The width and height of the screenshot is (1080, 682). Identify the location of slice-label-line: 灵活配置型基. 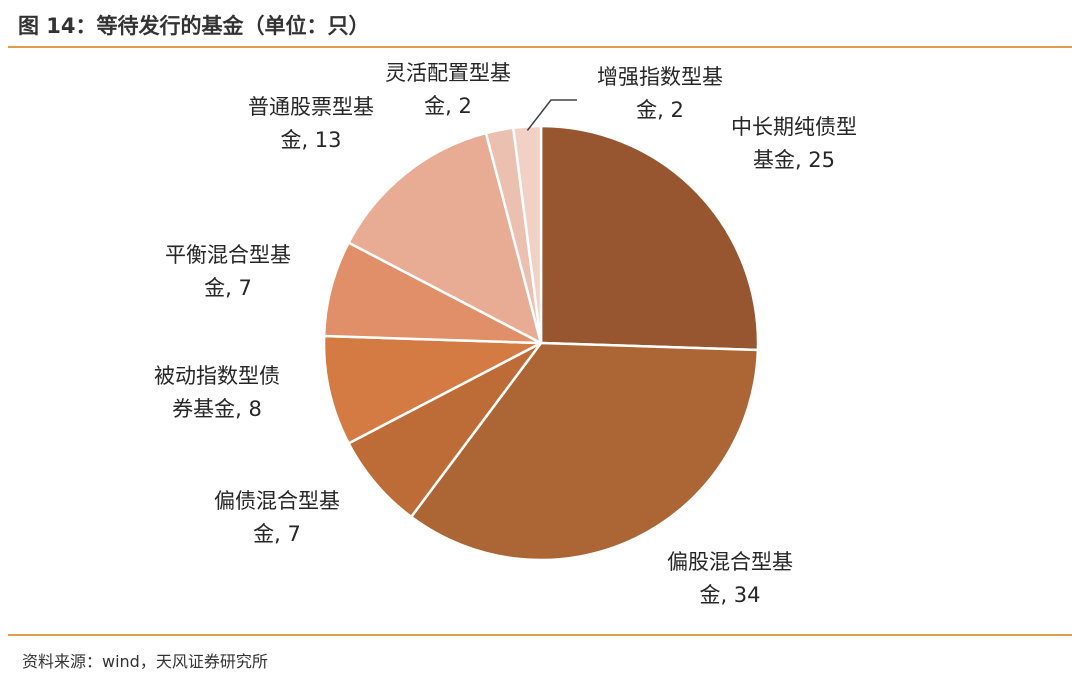
(448, 73).